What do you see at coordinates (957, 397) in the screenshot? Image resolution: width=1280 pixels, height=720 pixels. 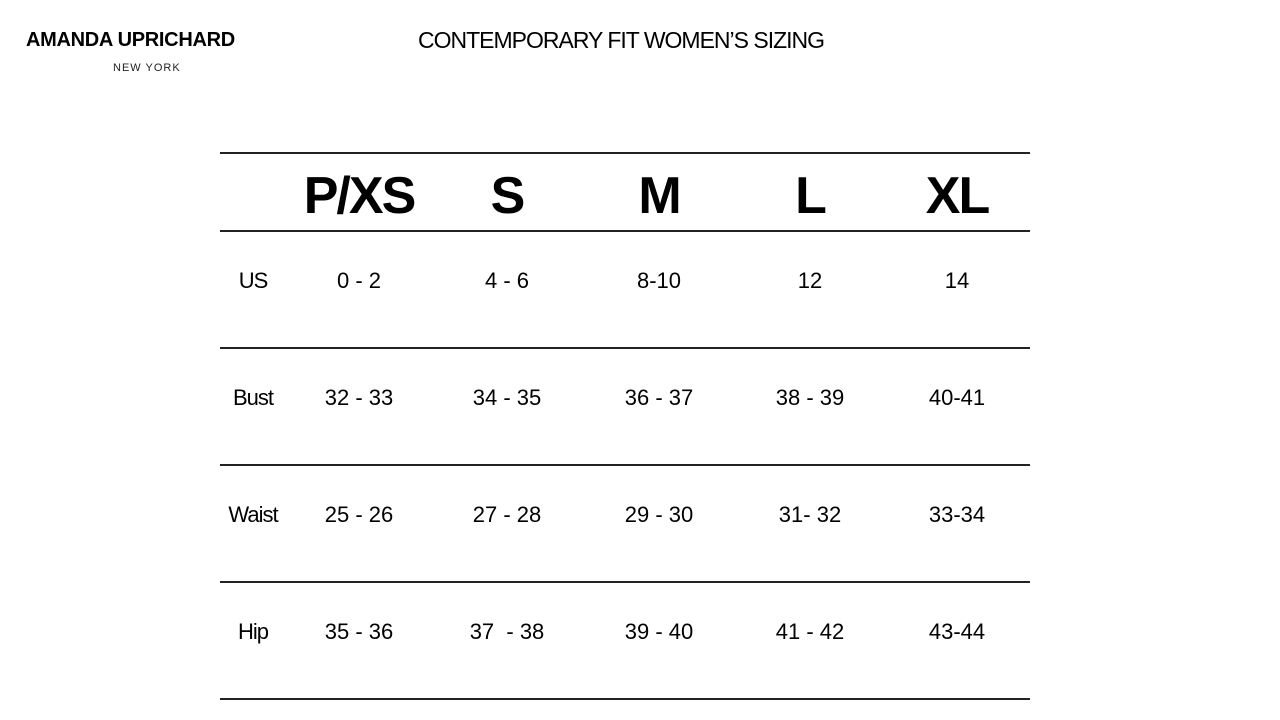 I see `table-cell: 40-41` at bounding box center [957, 397].